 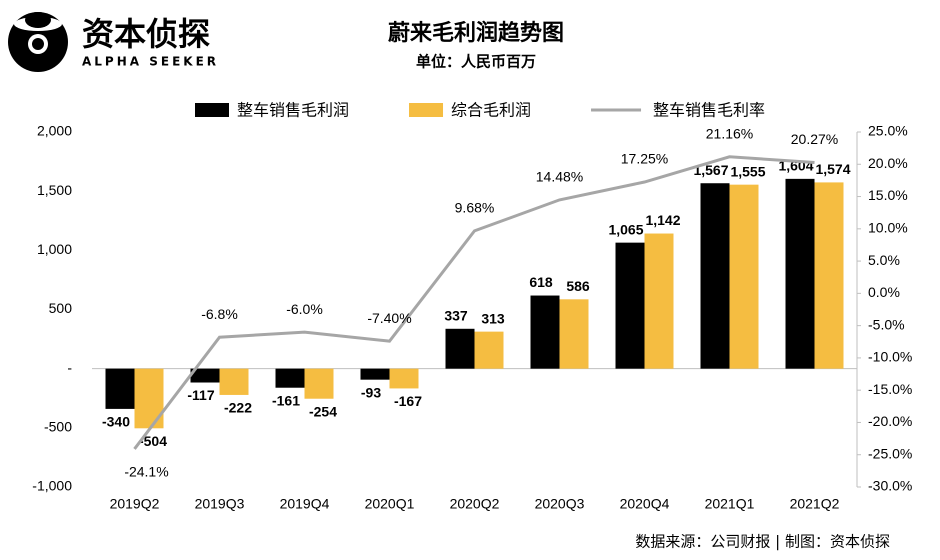 What do you see at coordinates (662, 220) in the screenshot?
I see `bar-value-label: 1,142` at bounding box center [662, 220].